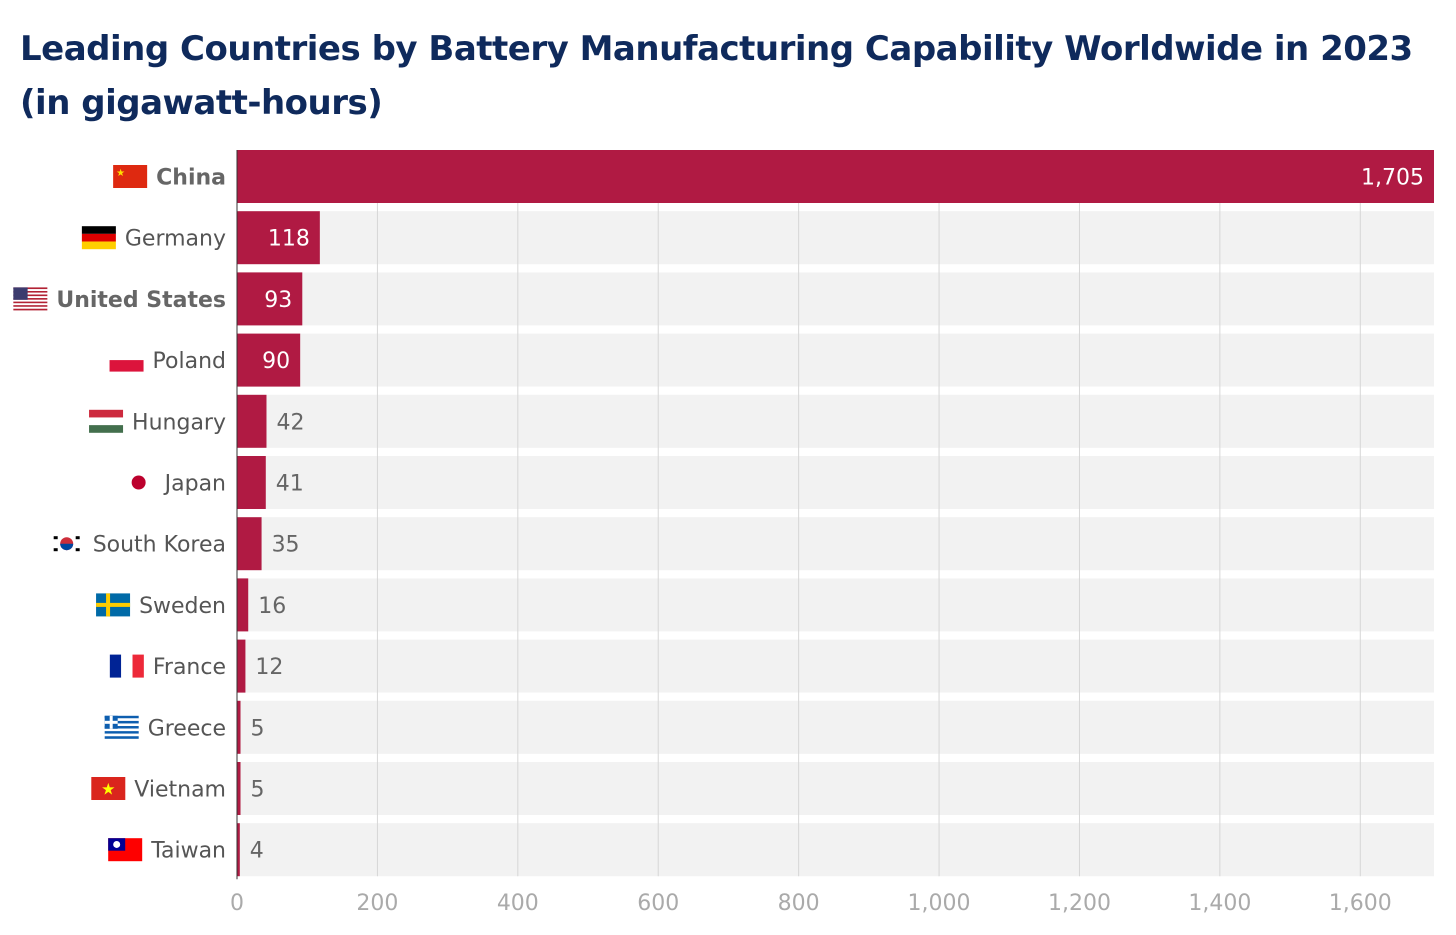 This screenshot has height=935, width=1456. What do you see at coordinates (141, 300) in the screenshot?
I see `category-label: United States` at bounding box center [141, 300].